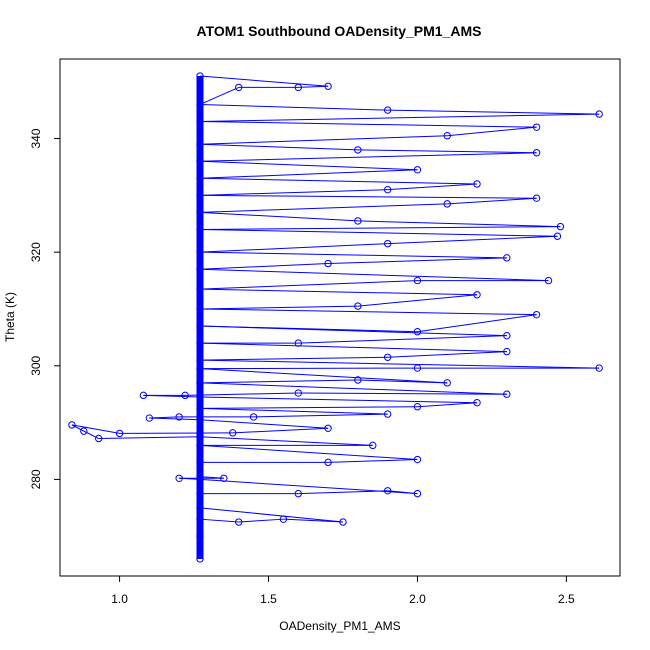 The height and width of the screenshot is (650, 650). Describe the element at coordinates (343, 591) in the screenshot. I see `x-axis: 1.0 1.5 2.0 2.5` at that location.